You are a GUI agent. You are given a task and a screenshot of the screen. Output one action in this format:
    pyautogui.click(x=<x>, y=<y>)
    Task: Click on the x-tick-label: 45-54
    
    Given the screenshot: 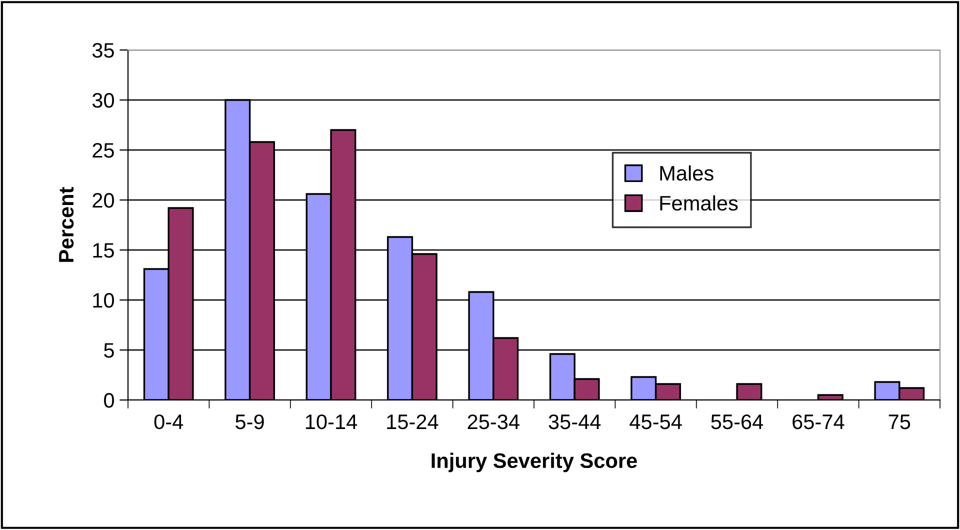 What is the action you would take?
    pyautogui.click(x=656, y=422)
    